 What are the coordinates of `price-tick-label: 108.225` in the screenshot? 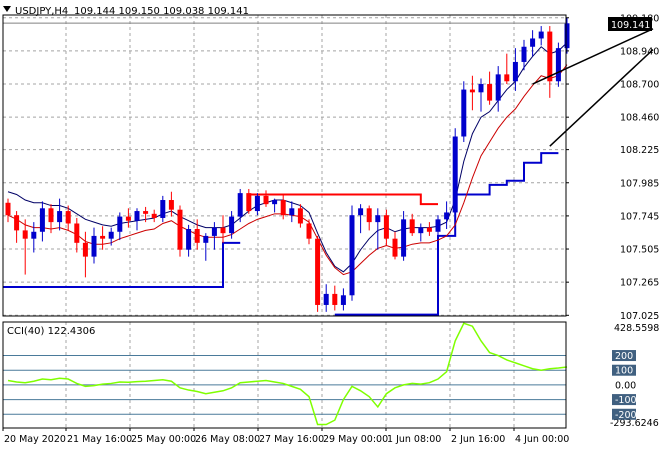 It's located at (639, 150).